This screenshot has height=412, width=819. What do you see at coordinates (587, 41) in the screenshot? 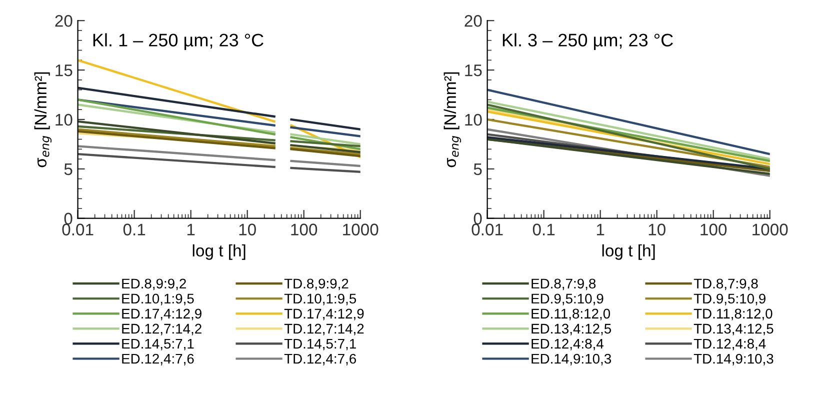
I see `text: Kl. 3 – 250 µm; 23 °C` at bounding box center [587, 41].